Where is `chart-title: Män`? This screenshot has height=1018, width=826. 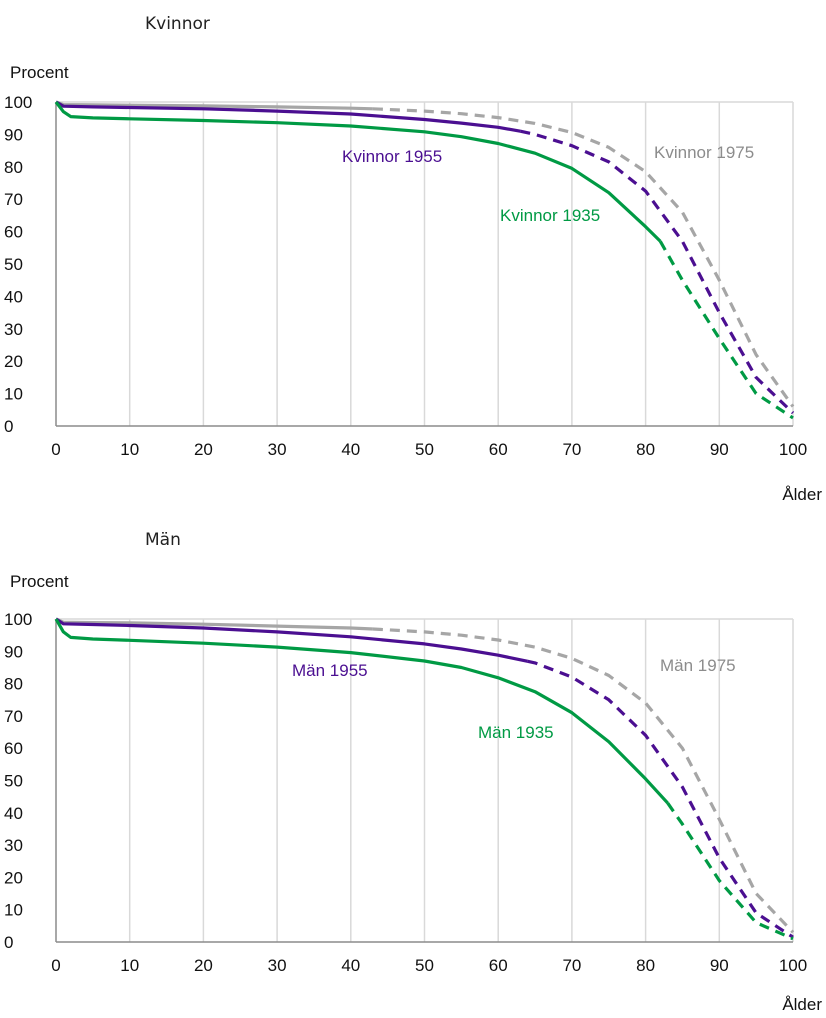
chart-title: Män is located at coordinates (163, 540).